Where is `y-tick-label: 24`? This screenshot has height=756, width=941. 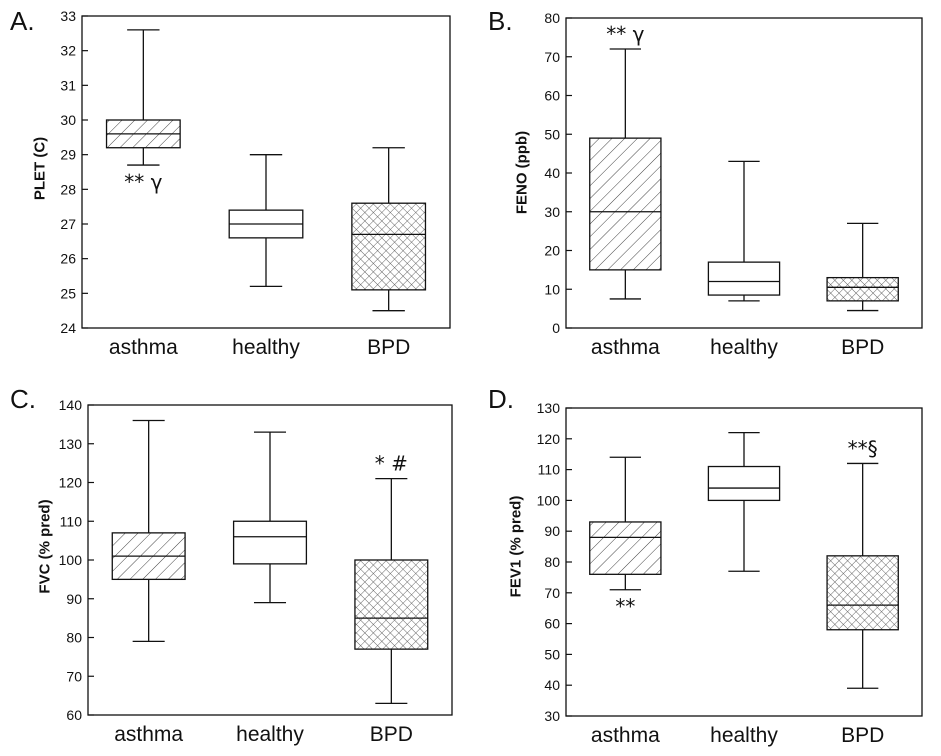
y-tick-label: 24 is located at coordinates (68, 328).